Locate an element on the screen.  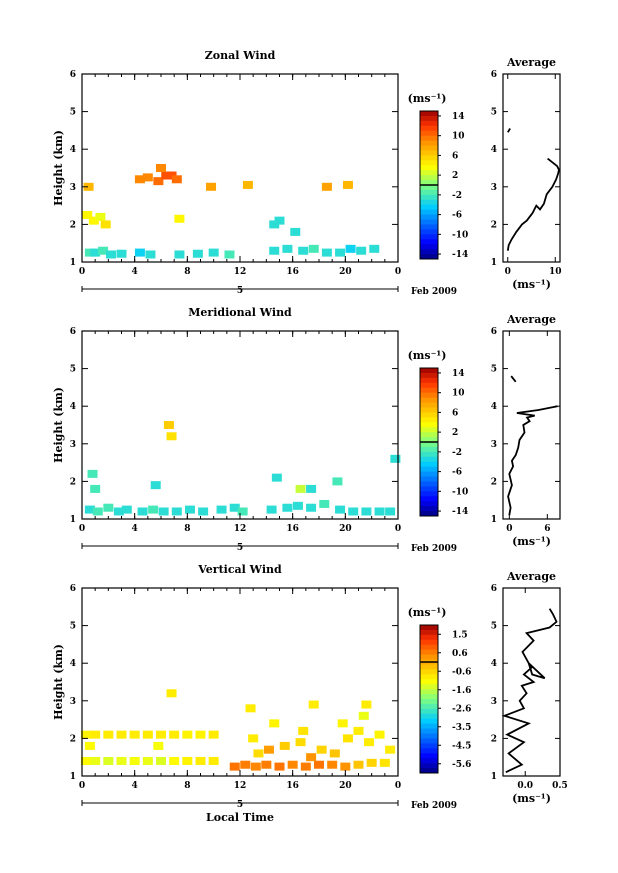
colorbar-label: -10 is located at coordinates (460, 235).